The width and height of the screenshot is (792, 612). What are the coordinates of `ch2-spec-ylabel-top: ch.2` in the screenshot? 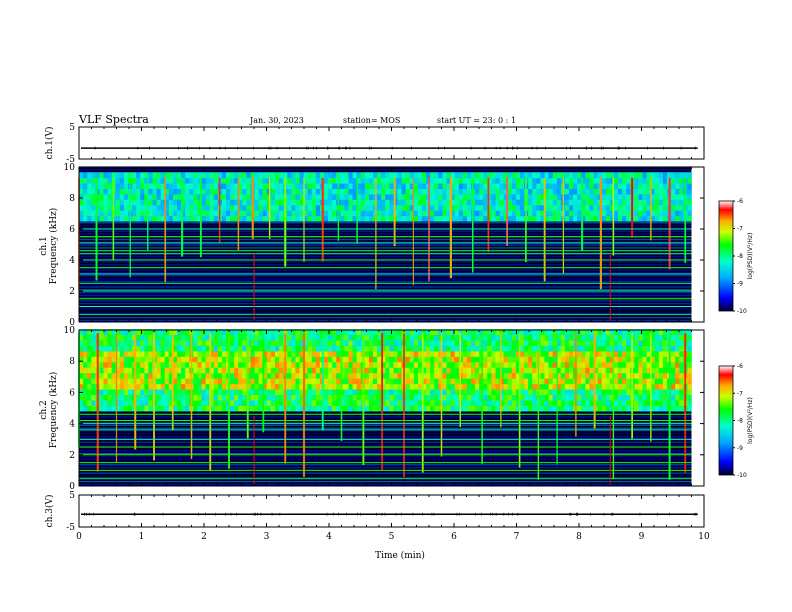 It's located at (44, 409).